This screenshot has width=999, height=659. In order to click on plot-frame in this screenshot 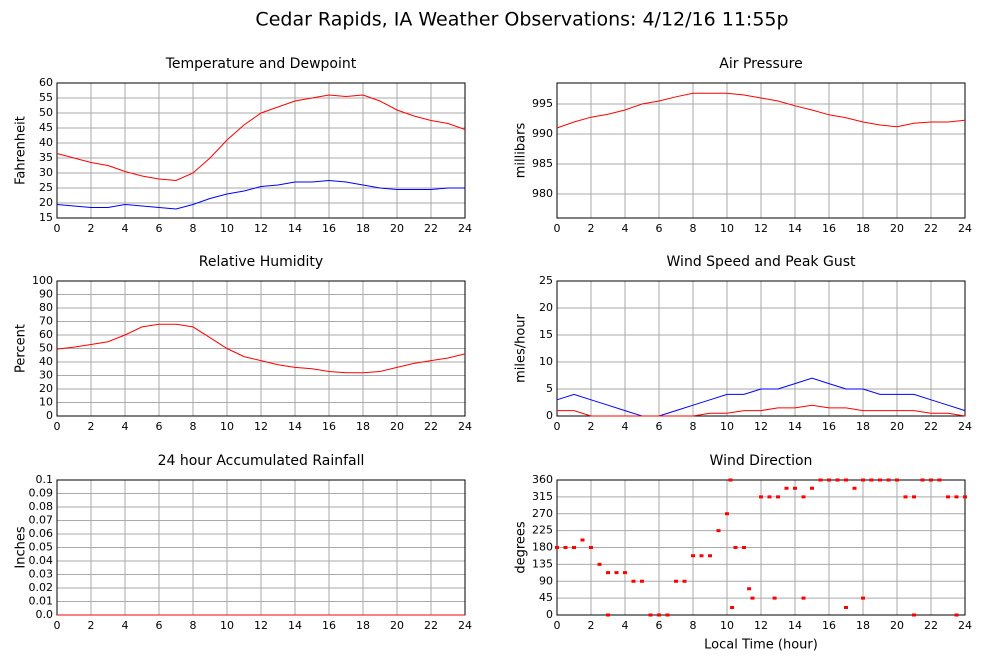, I will do `click(261, 348)`.